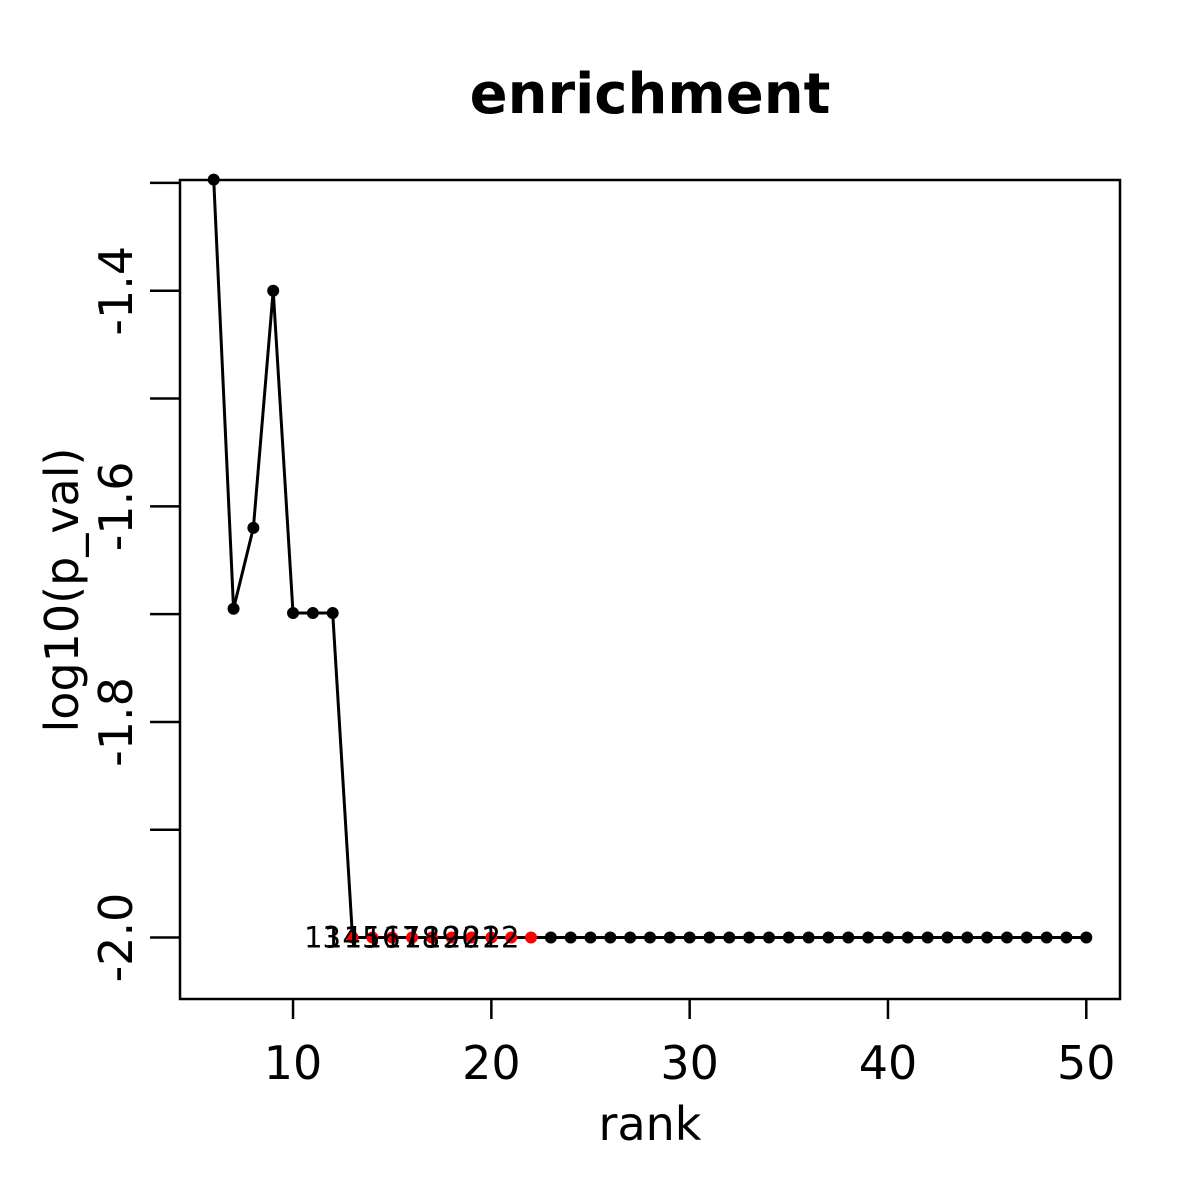  I want to click on point-label-15: 15, so click(362, 938).